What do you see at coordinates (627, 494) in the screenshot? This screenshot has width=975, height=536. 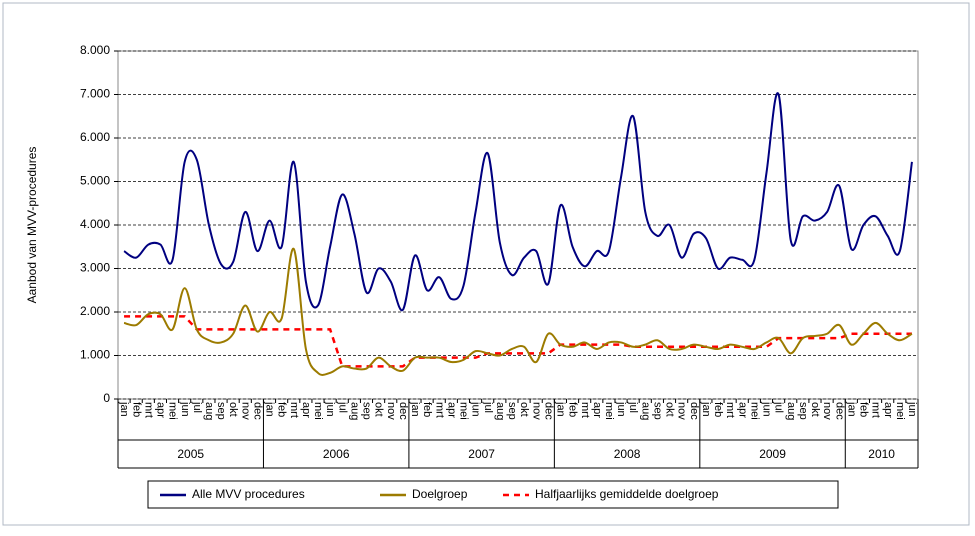 I see `legend-label: Halfjaarlijks gemiddelde doelgroep` at bounding box center [627, 494].